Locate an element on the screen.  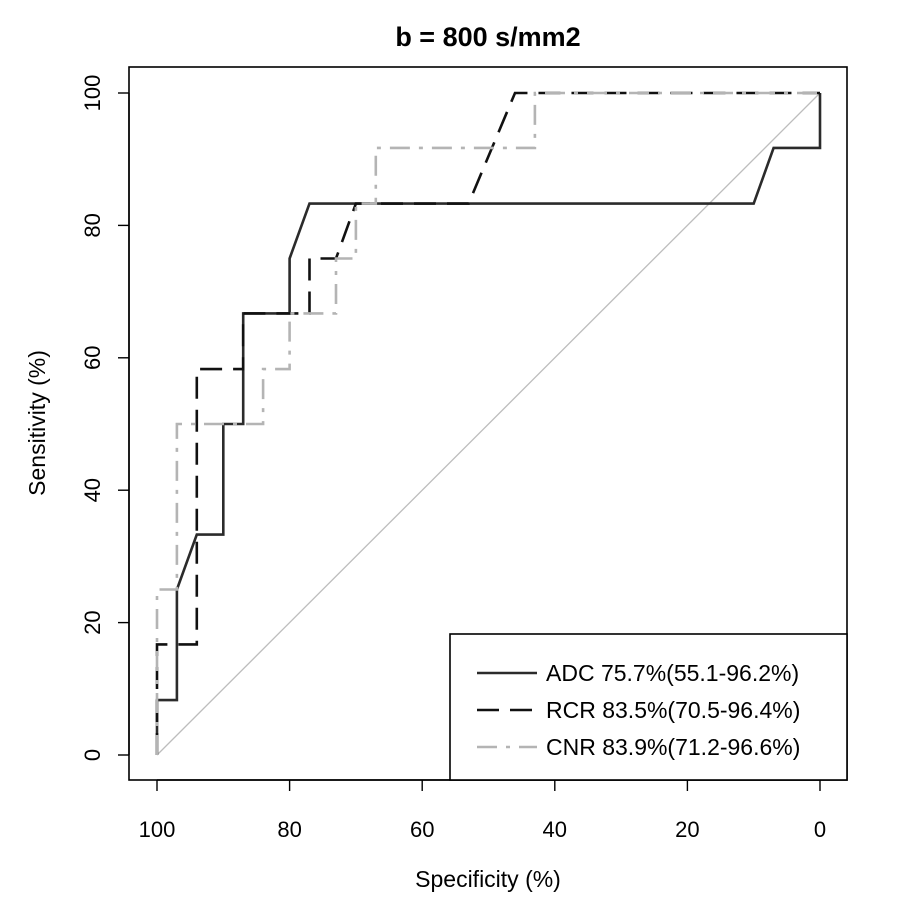
y-tick-label: 20 is located at coordinates (92, 622).